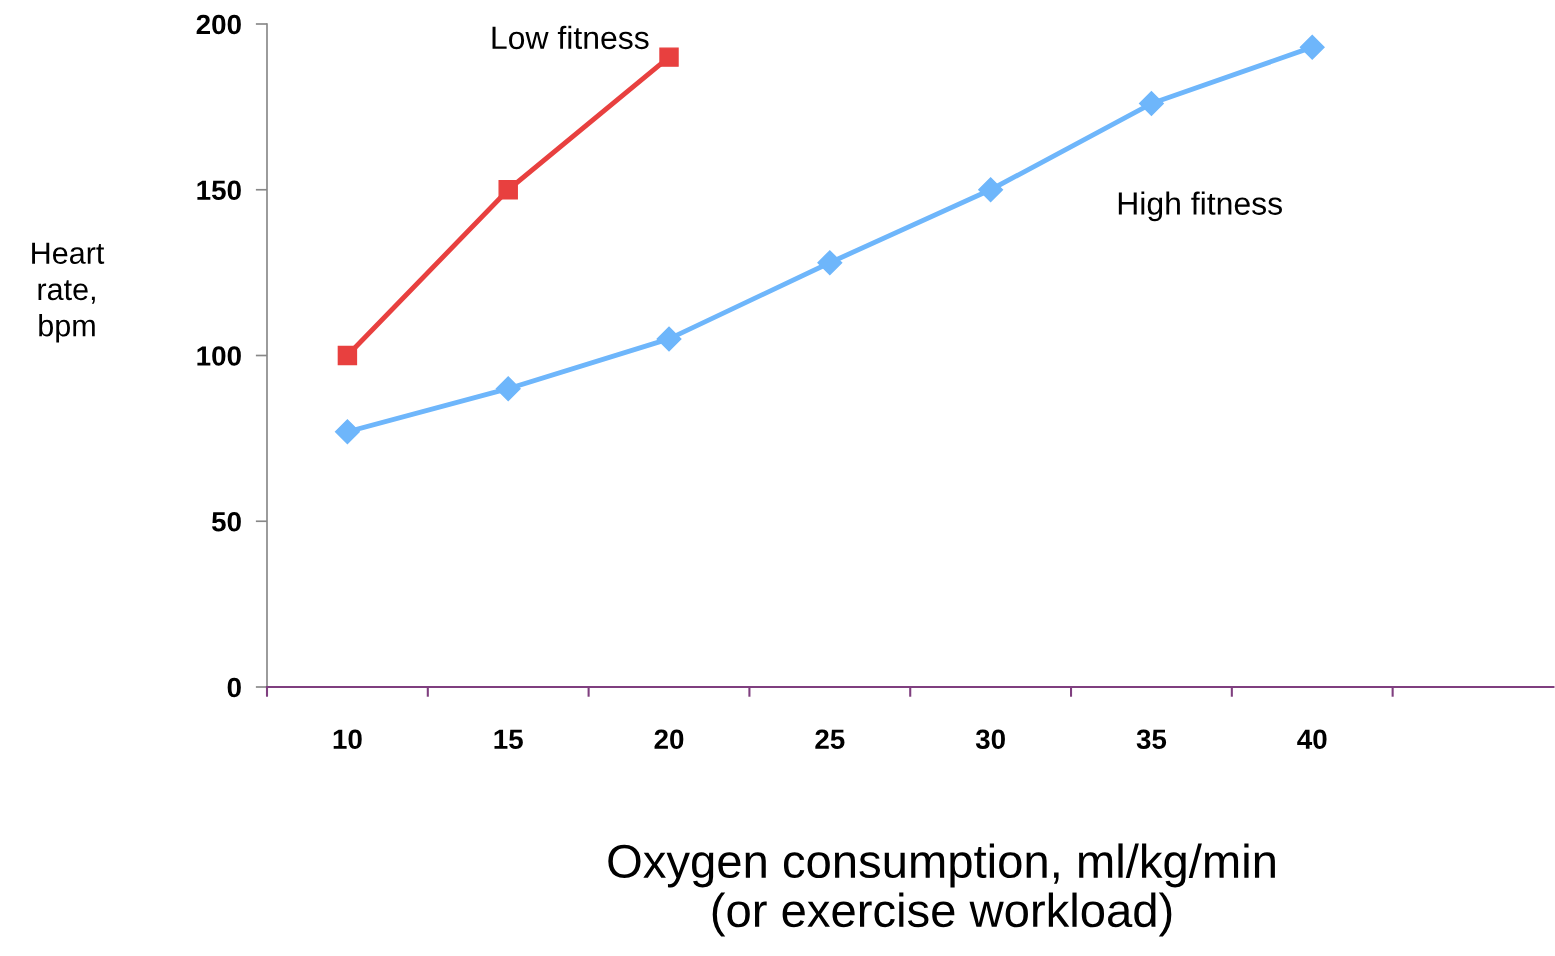  Describe the element at coordinates (234, 687) in the screenshot. I see `y-tick-label: 0` at that location.